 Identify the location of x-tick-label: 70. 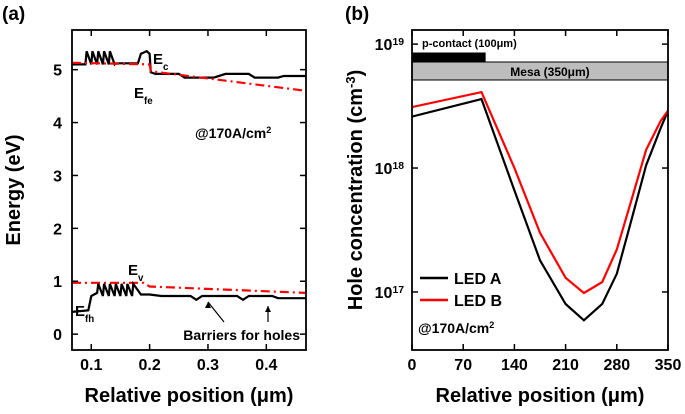
(463, 365).